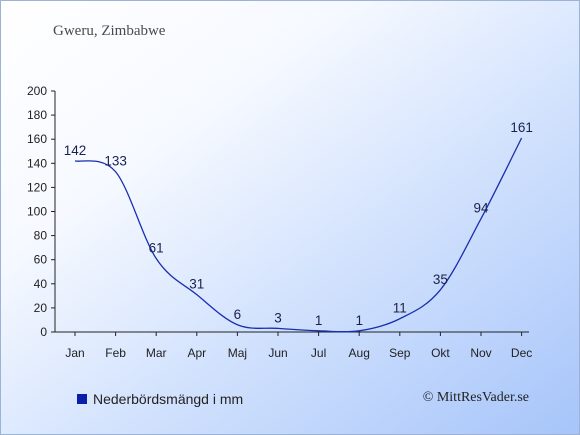  I want to click on data-label: 31, so click(196, 284).